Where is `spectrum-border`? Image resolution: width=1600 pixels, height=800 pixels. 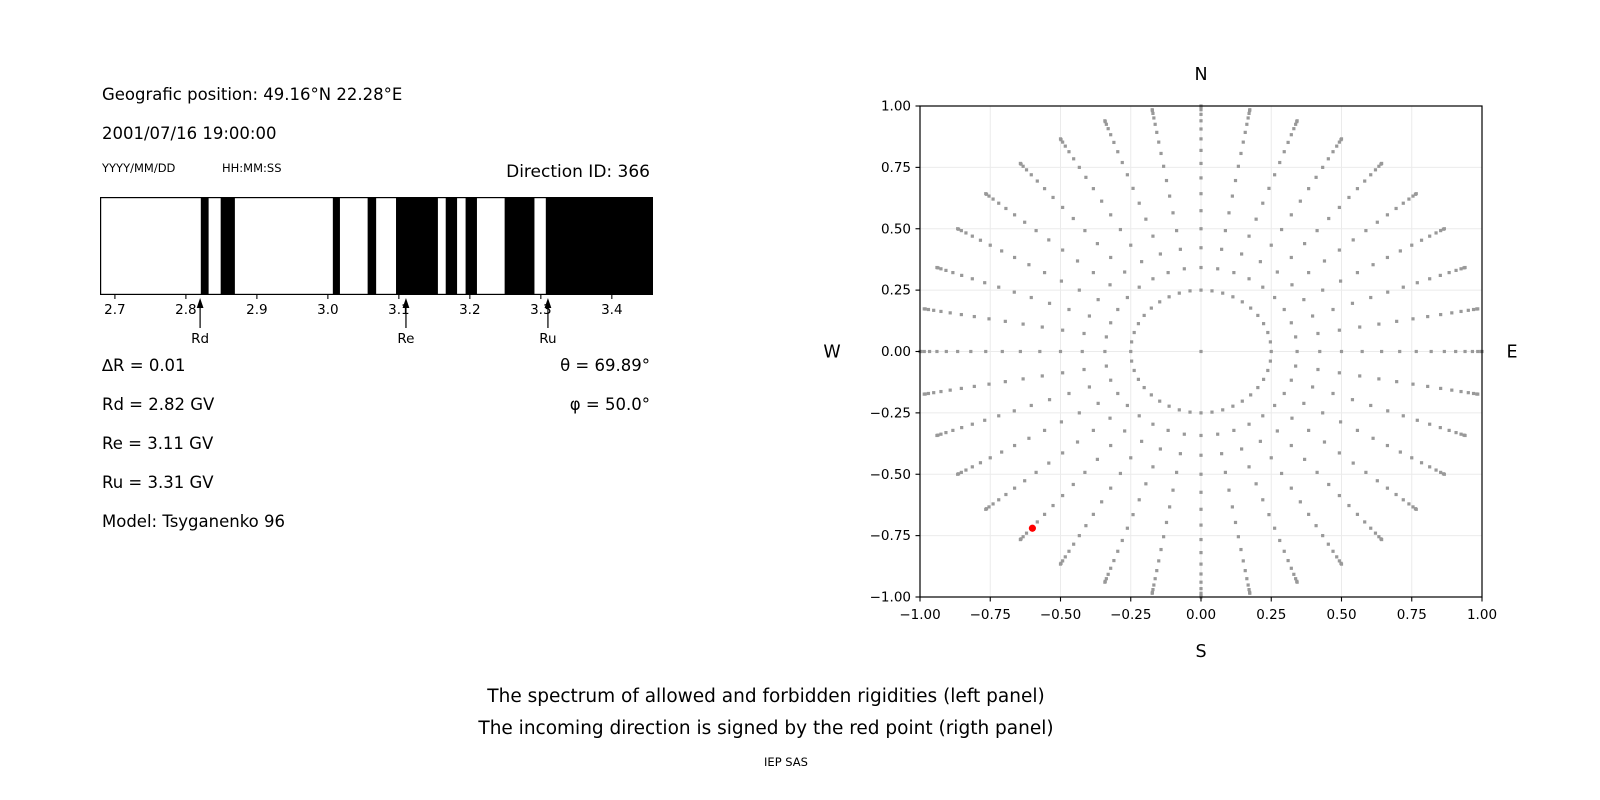
spectrum-border is located at coordinates (376, 246).